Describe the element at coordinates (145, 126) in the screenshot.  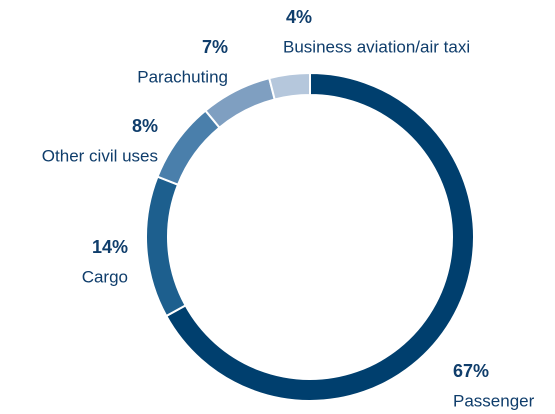
I see `value-label: 8%` at that location.